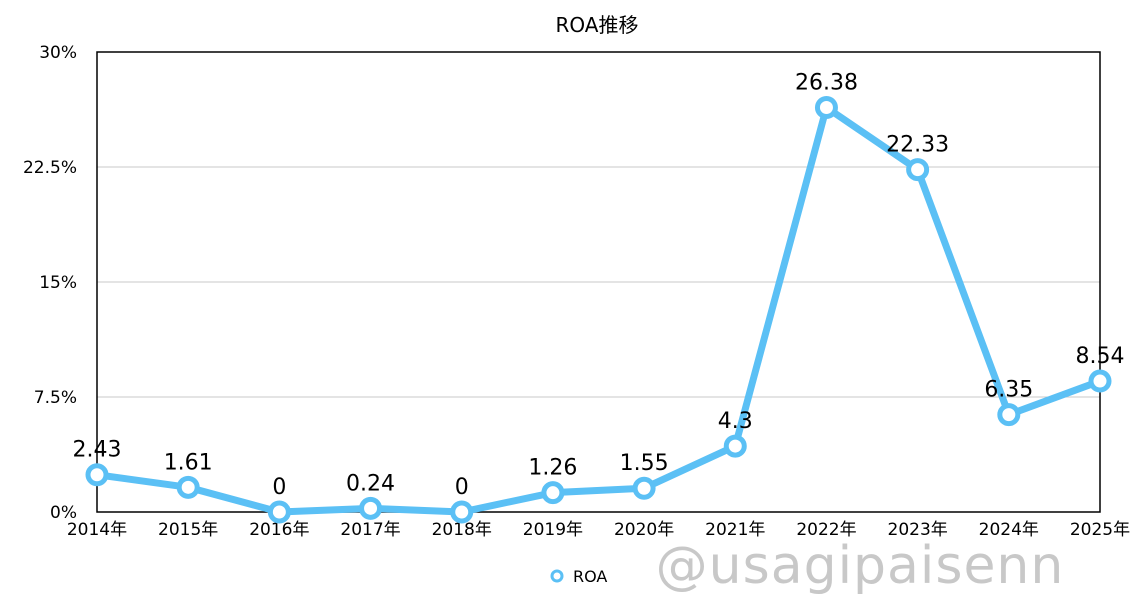 The height and width of the screenshot is (598, 1147). I want to click on x-tick-label: 2017年, so click(370, 530).